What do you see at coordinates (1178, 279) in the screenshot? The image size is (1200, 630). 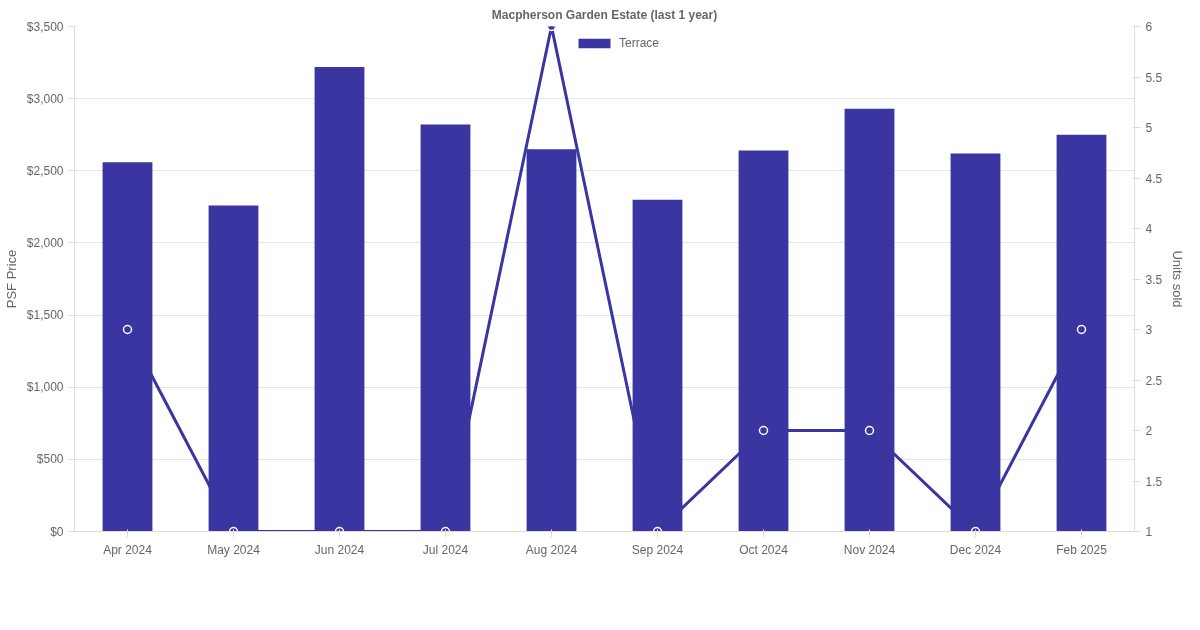 I see `y2-axis-title: Units sold` at bounding box center [1178, 279].